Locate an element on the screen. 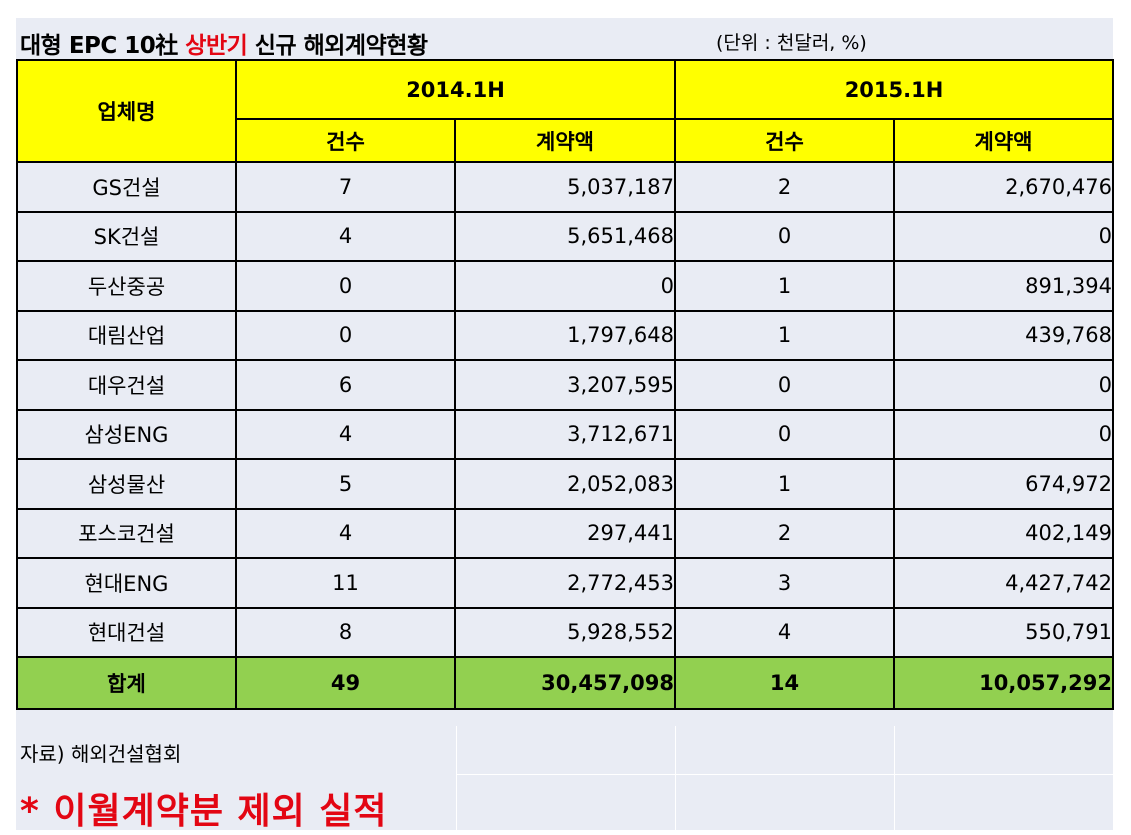 Image resolution: width=1131 pixels, height=835 pixels. count-2014: 8 is located at coordinates (345, 632).